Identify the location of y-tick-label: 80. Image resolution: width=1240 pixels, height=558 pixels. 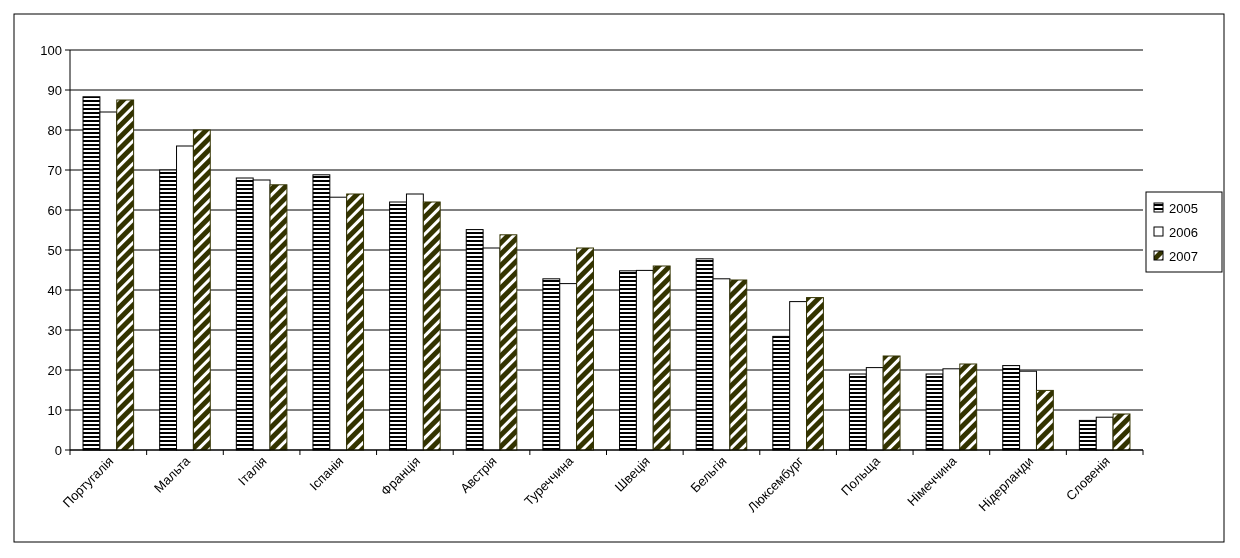
(54, 130).